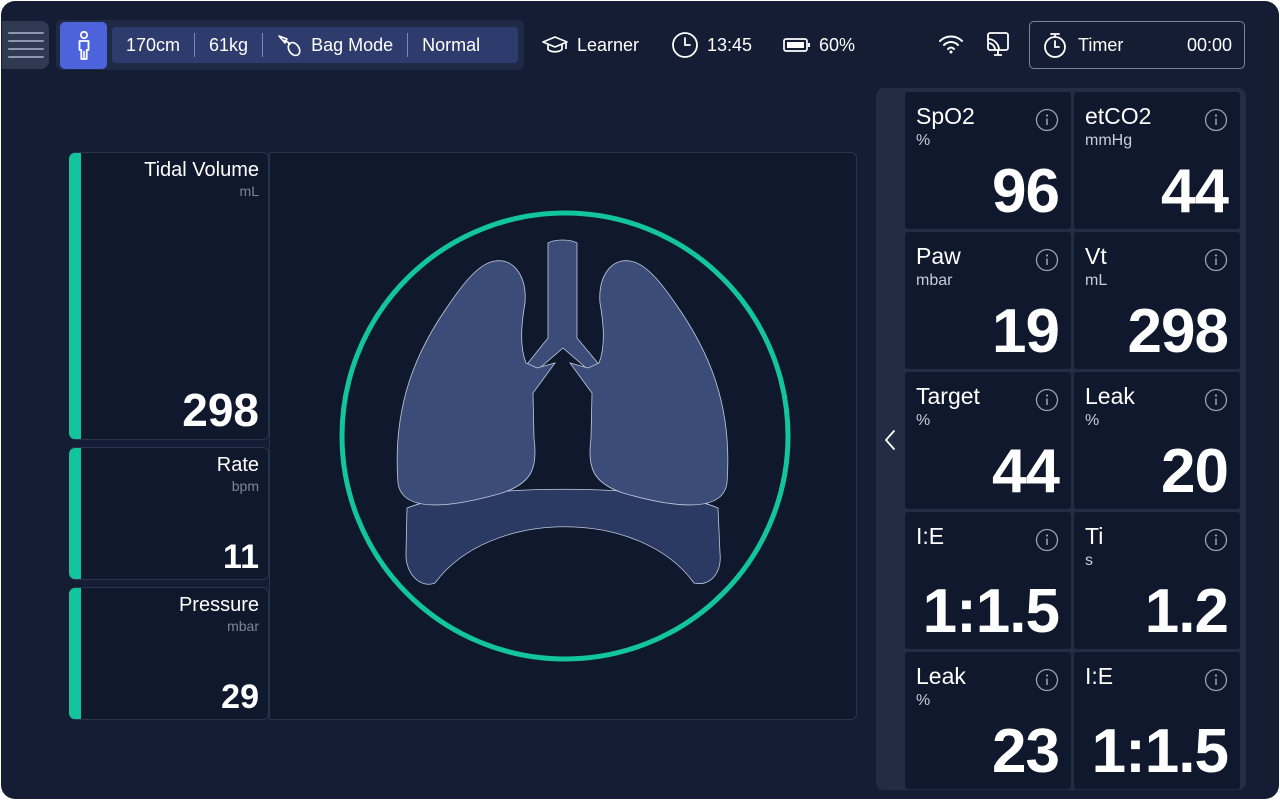  What do you see at coordinates (1137, 45) in the screenshot?
I see `timer-button: Timer 00:00` at bounding box center [1137, 45].